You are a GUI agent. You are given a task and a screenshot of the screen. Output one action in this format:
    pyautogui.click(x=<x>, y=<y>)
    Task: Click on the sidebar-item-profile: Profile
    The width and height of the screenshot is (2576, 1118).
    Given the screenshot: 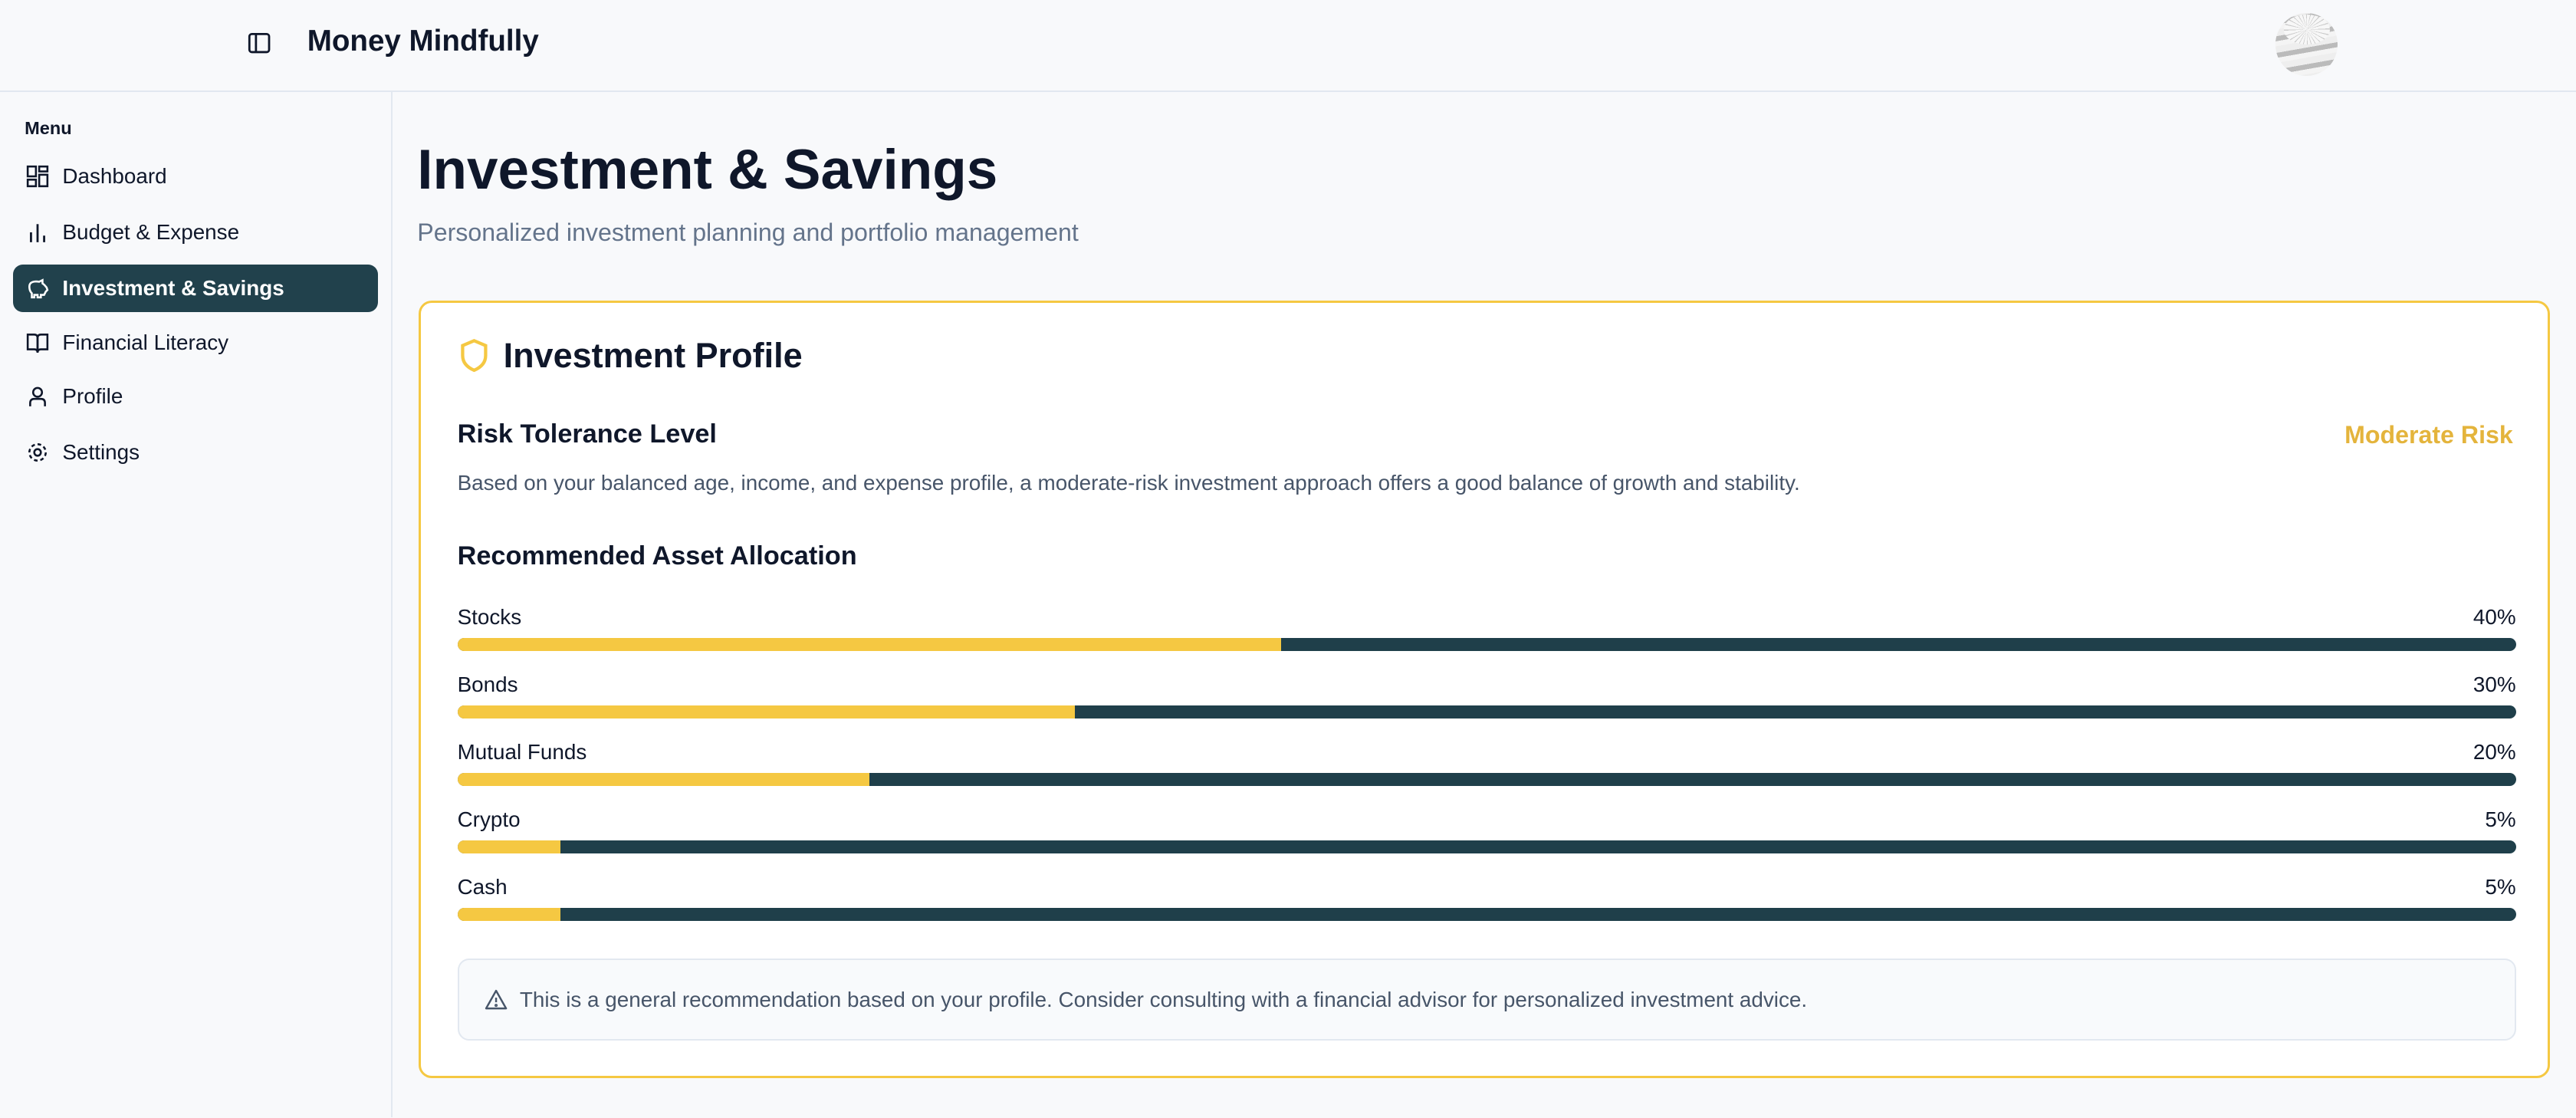 What is the action you would take?
    pyautogui.click(x=195, y=396)
    